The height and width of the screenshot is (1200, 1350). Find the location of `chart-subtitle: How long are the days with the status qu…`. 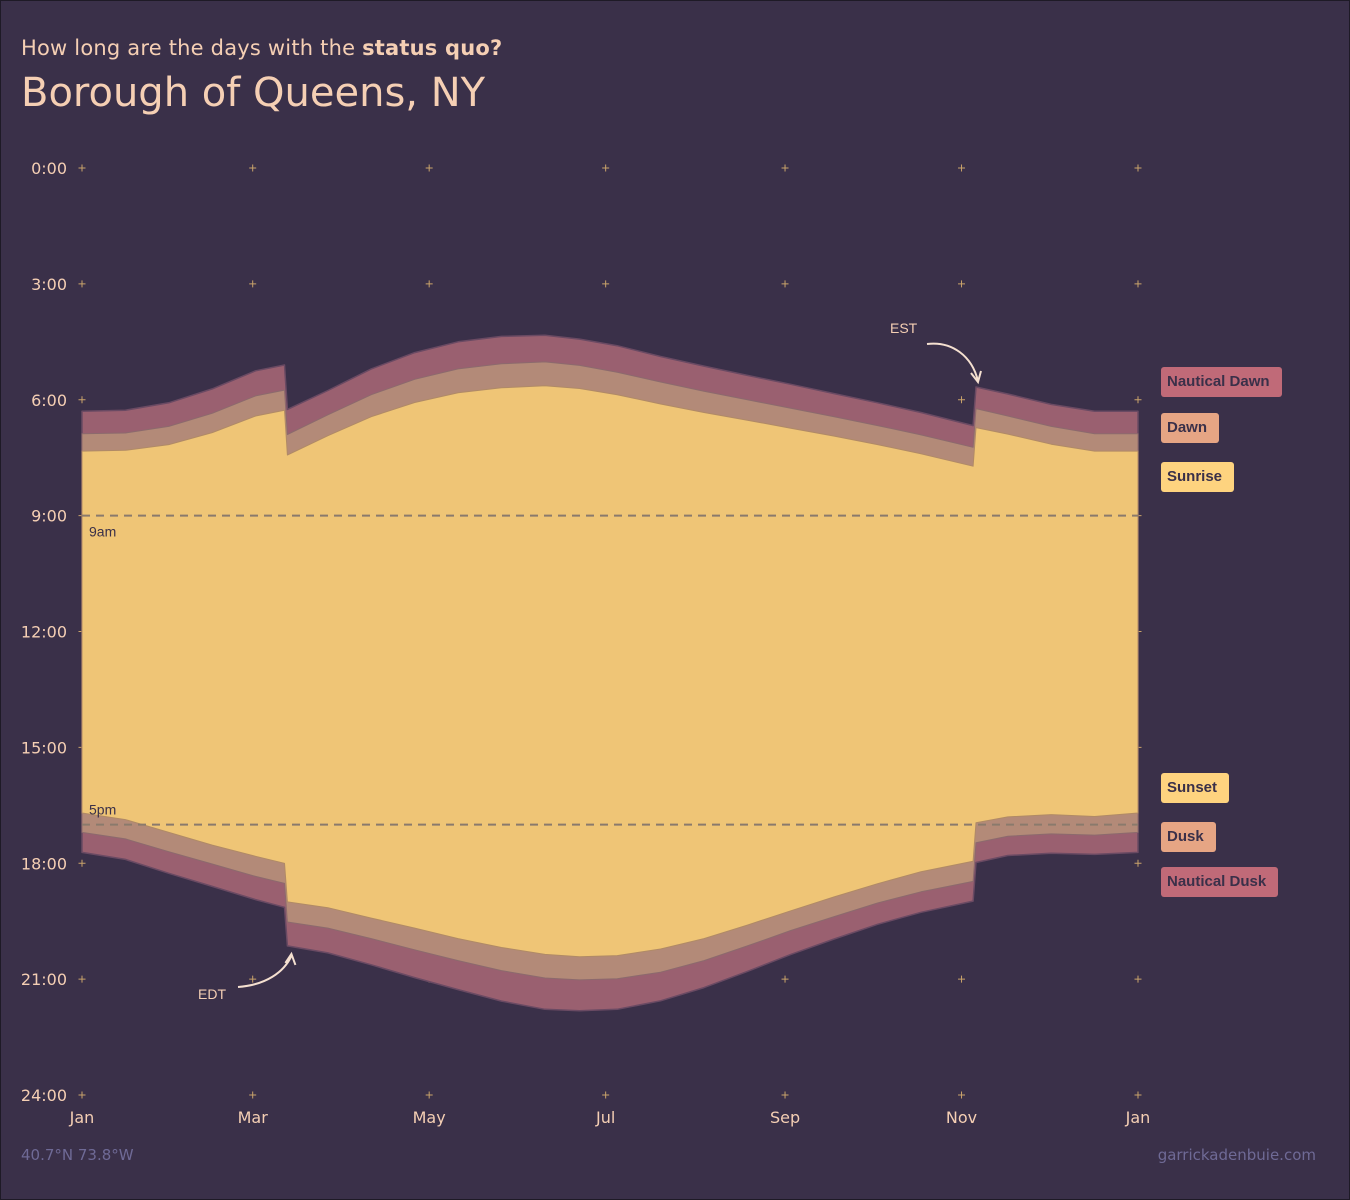

chart-subtitle: How long are the days with the status qu… is located at coordinates (261, 48).